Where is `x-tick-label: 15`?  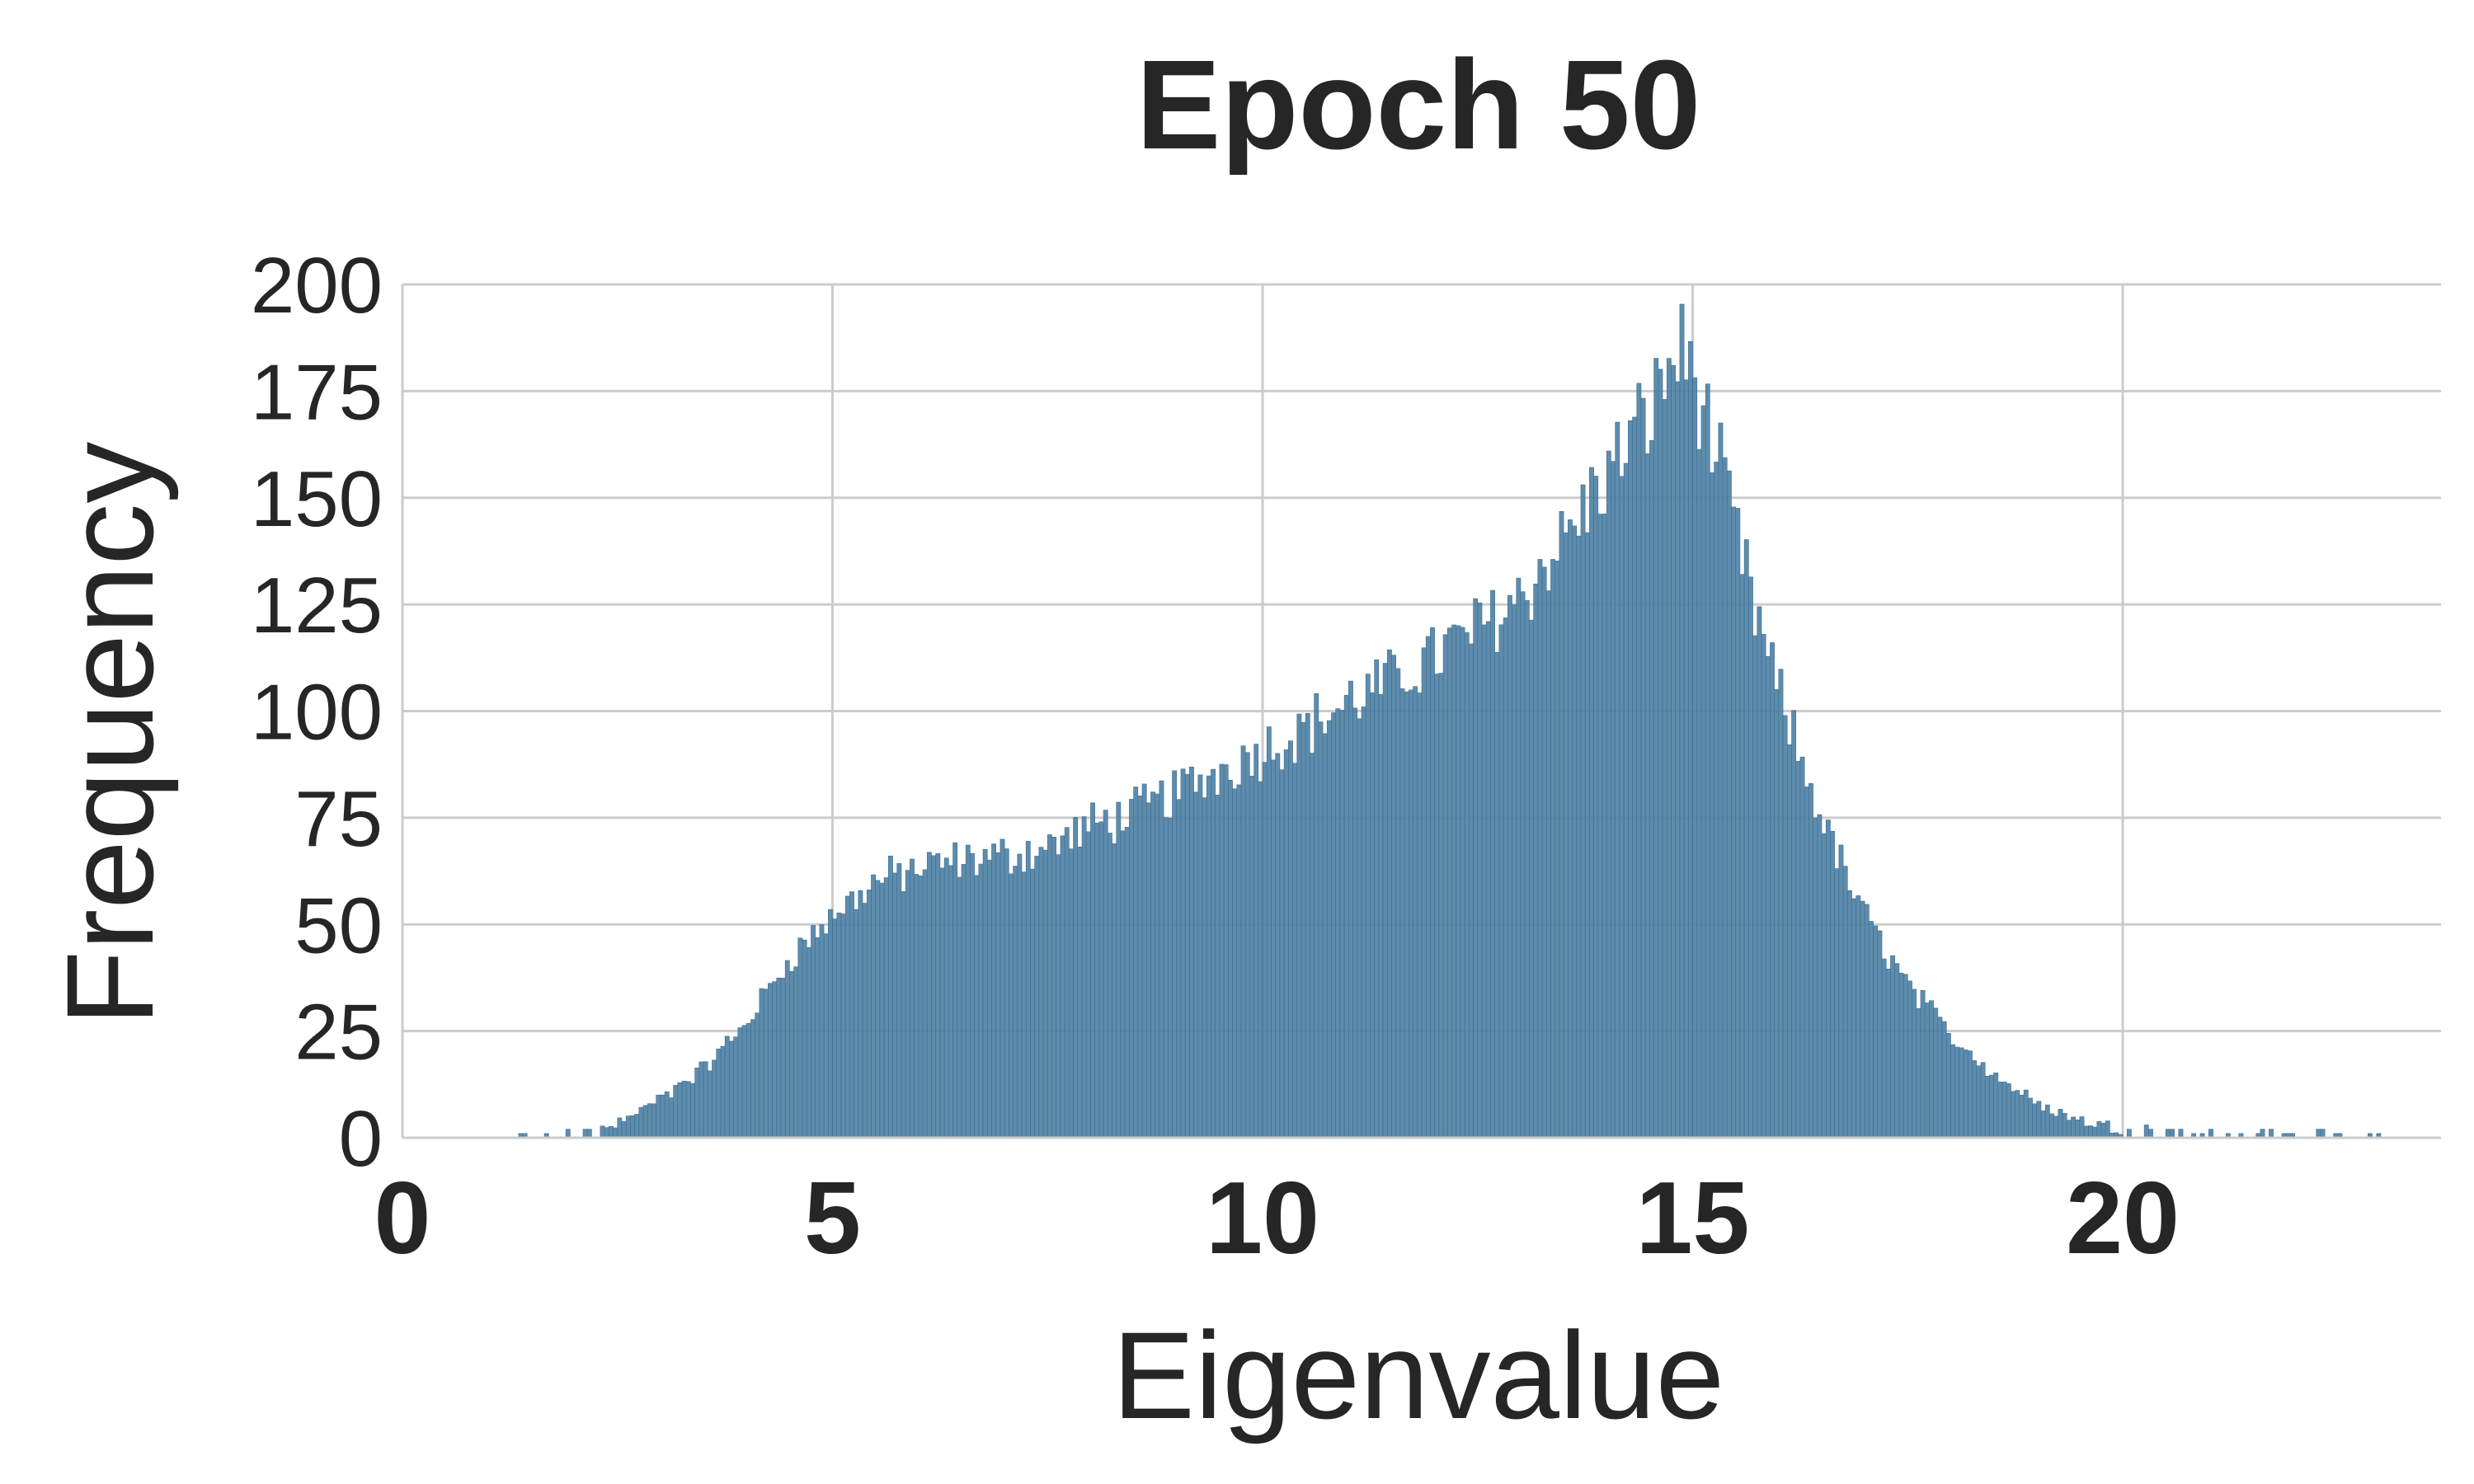
x-tick-label: 15 is located at coordinates (1693, 1218).